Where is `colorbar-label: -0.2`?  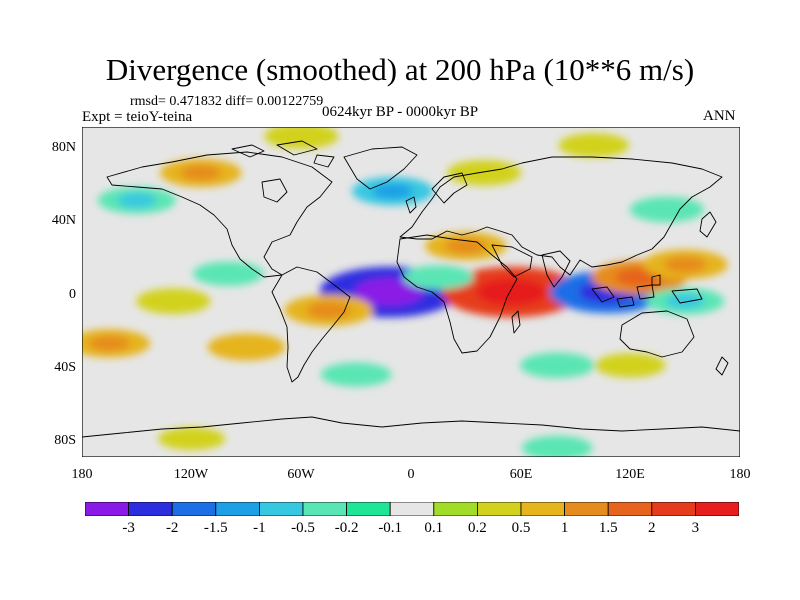
colorbar-label: -0.2 is located at coordinates (346, 528).